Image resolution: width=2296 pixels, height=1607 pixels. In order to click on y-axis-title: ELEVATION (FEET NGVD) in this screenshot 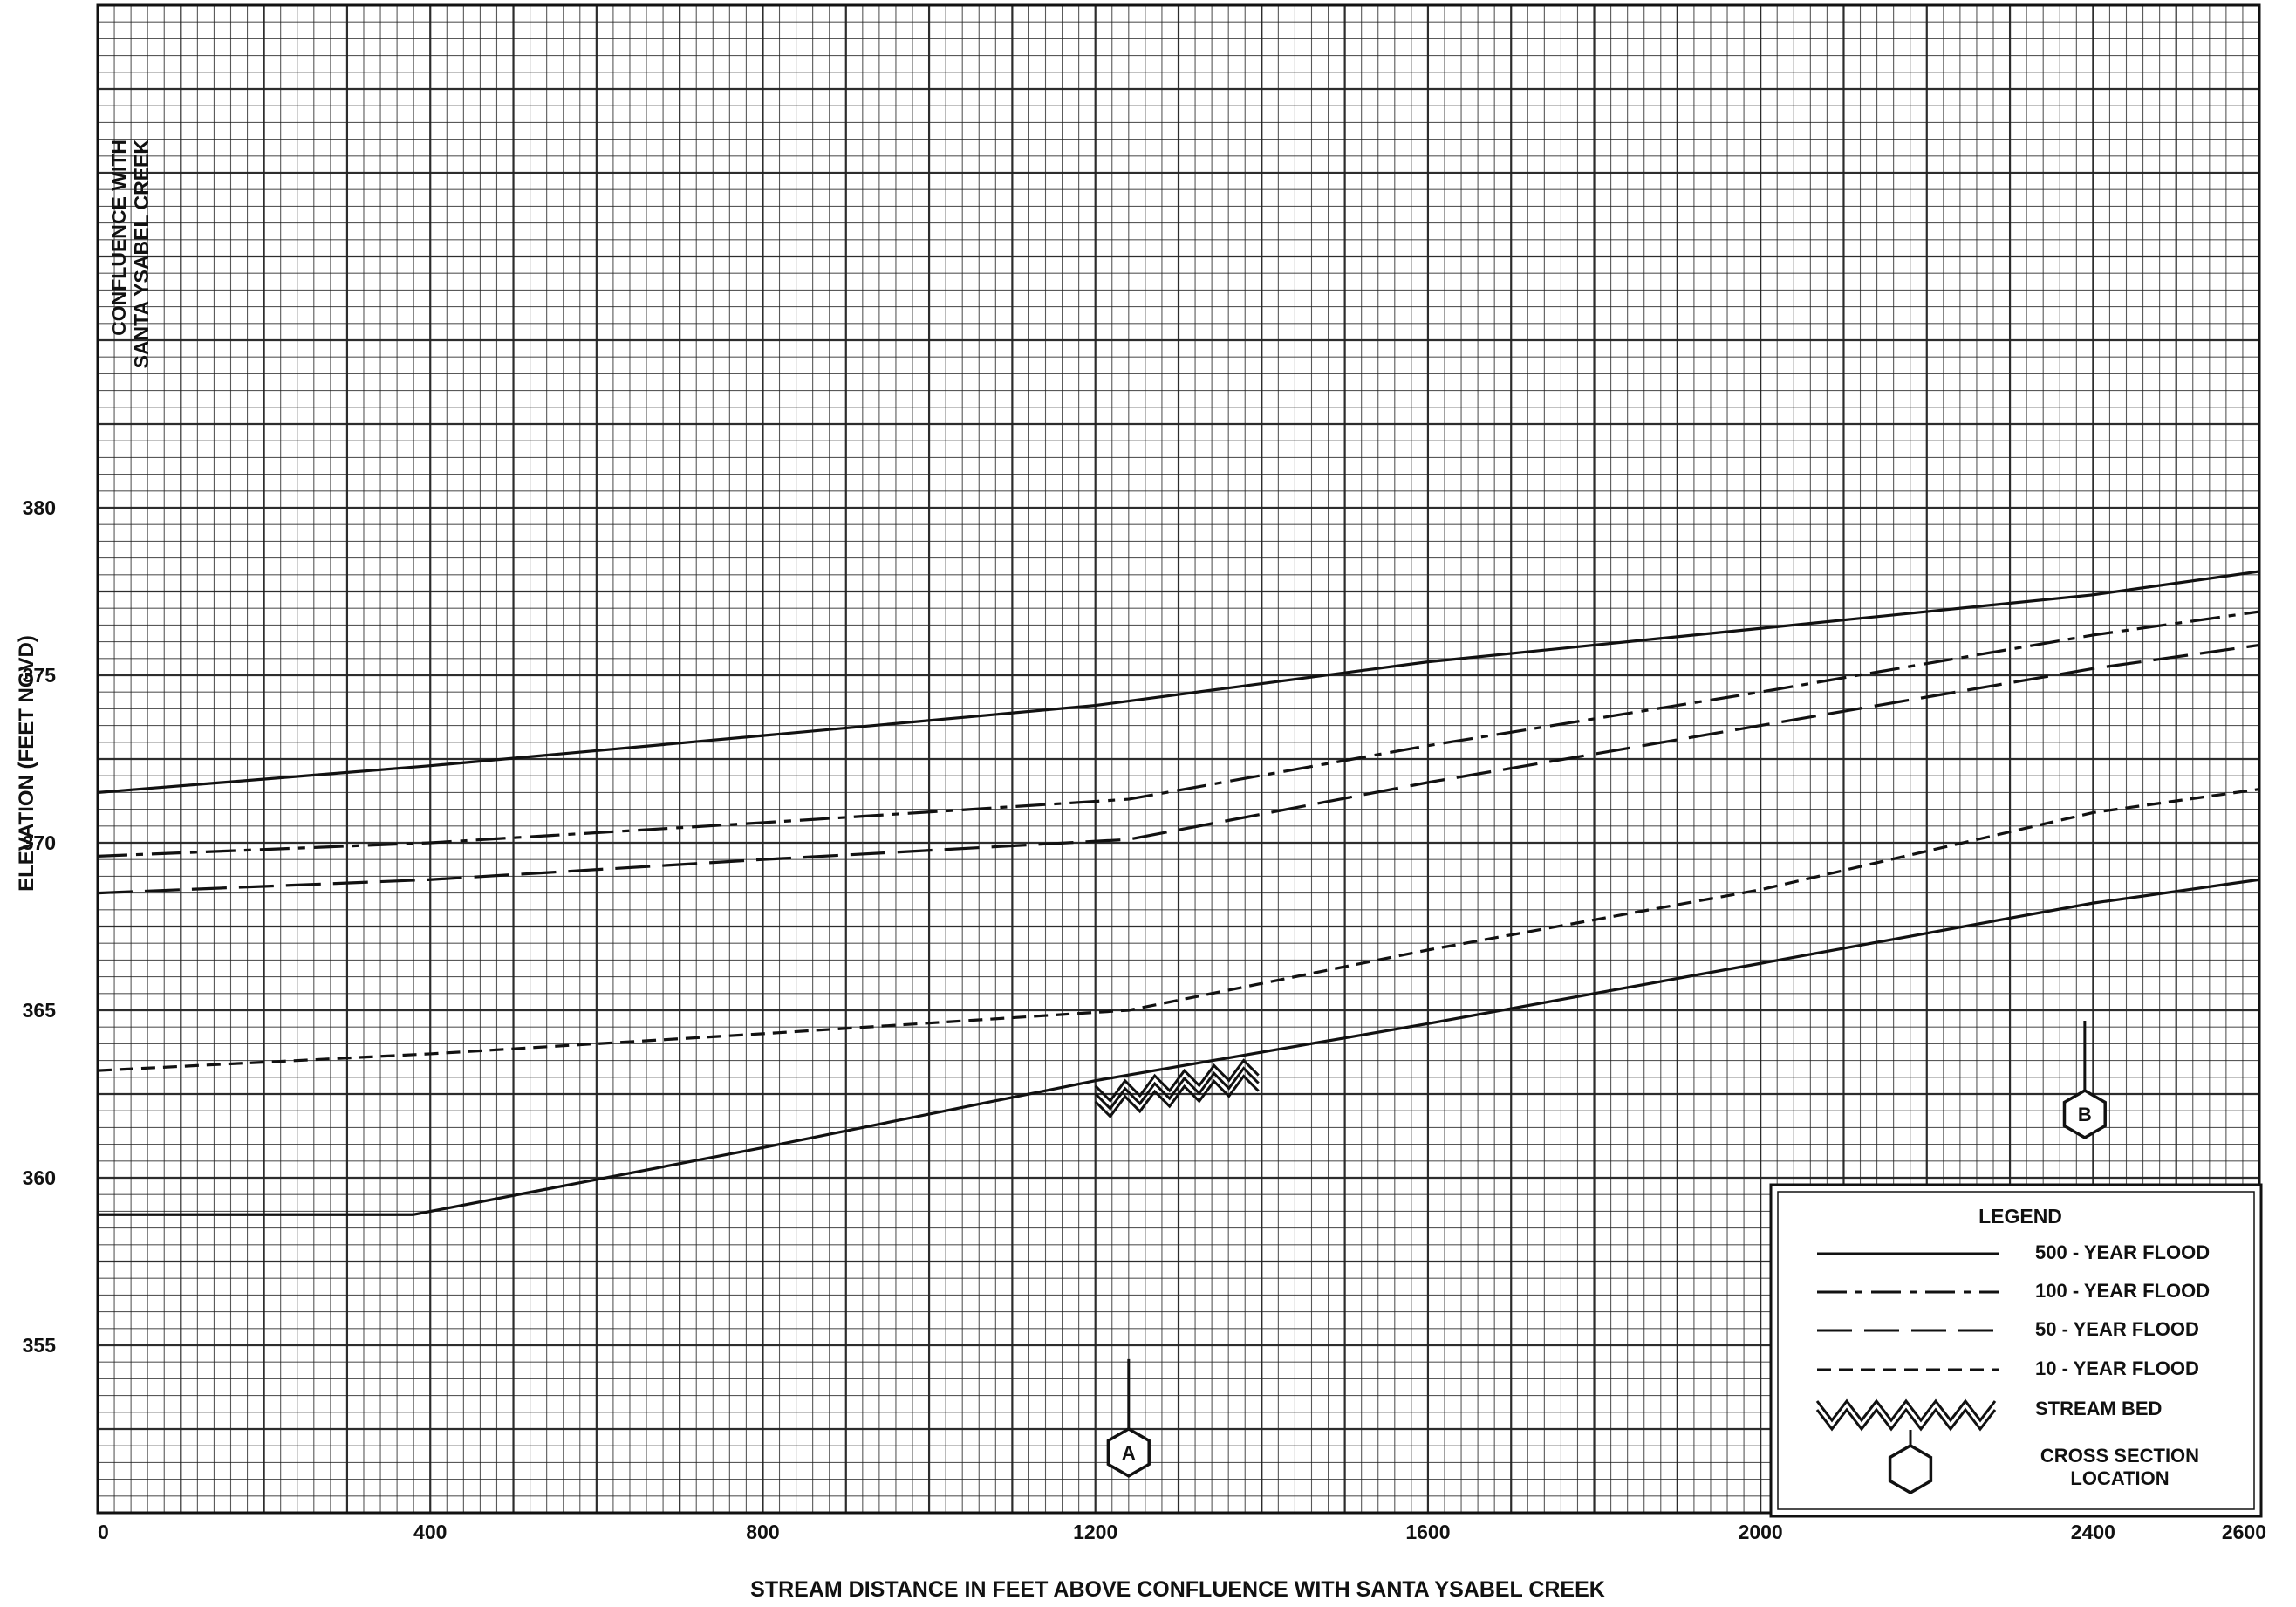, I will do `click(26, 763)`.